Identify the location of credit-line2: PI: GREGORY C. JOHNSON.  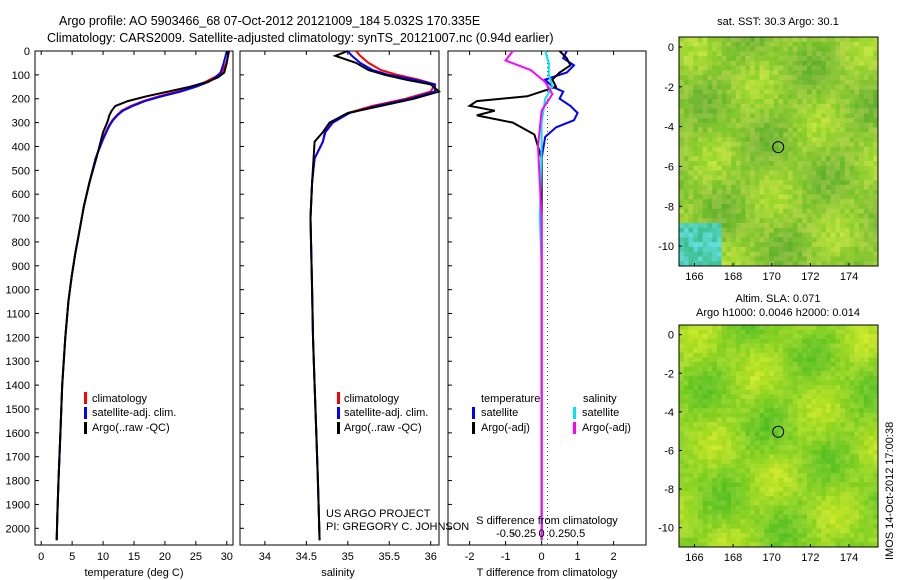
(397, 527).